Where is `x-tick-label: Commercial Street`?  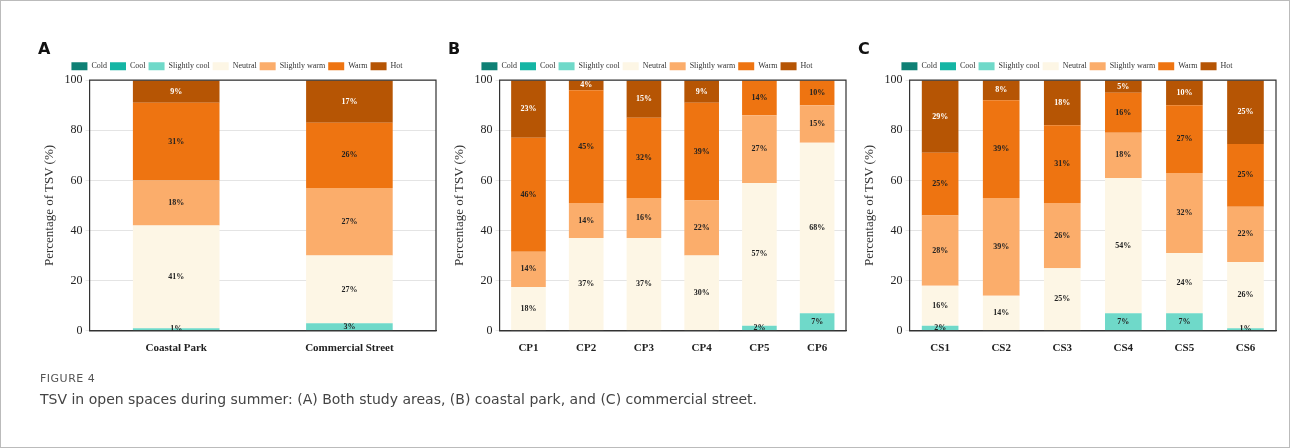 x-tick-label: Commercial Street is located at coordinates (349, 347).